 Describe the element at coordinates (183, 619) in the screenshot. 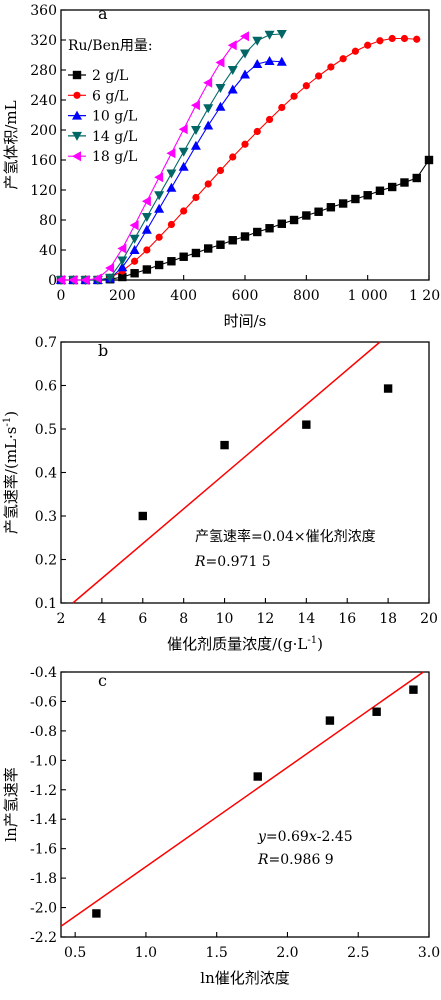

I see `x-tick-label: 8` at that location.